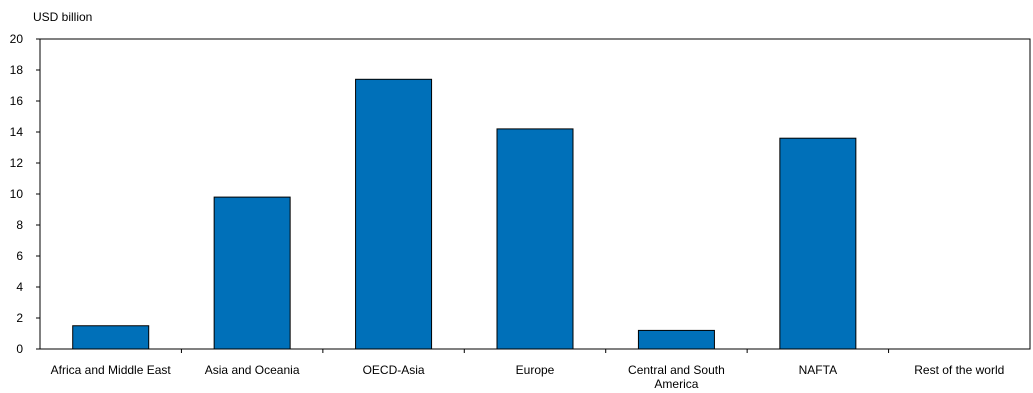 This screenshot has height=393, width=1033. What do you see at coordinates (25, 194) in the screenshot?
I see `y-axis: 0 2 4 6 8 10 12 14 16 18 20` at bounding box center [25, 194].